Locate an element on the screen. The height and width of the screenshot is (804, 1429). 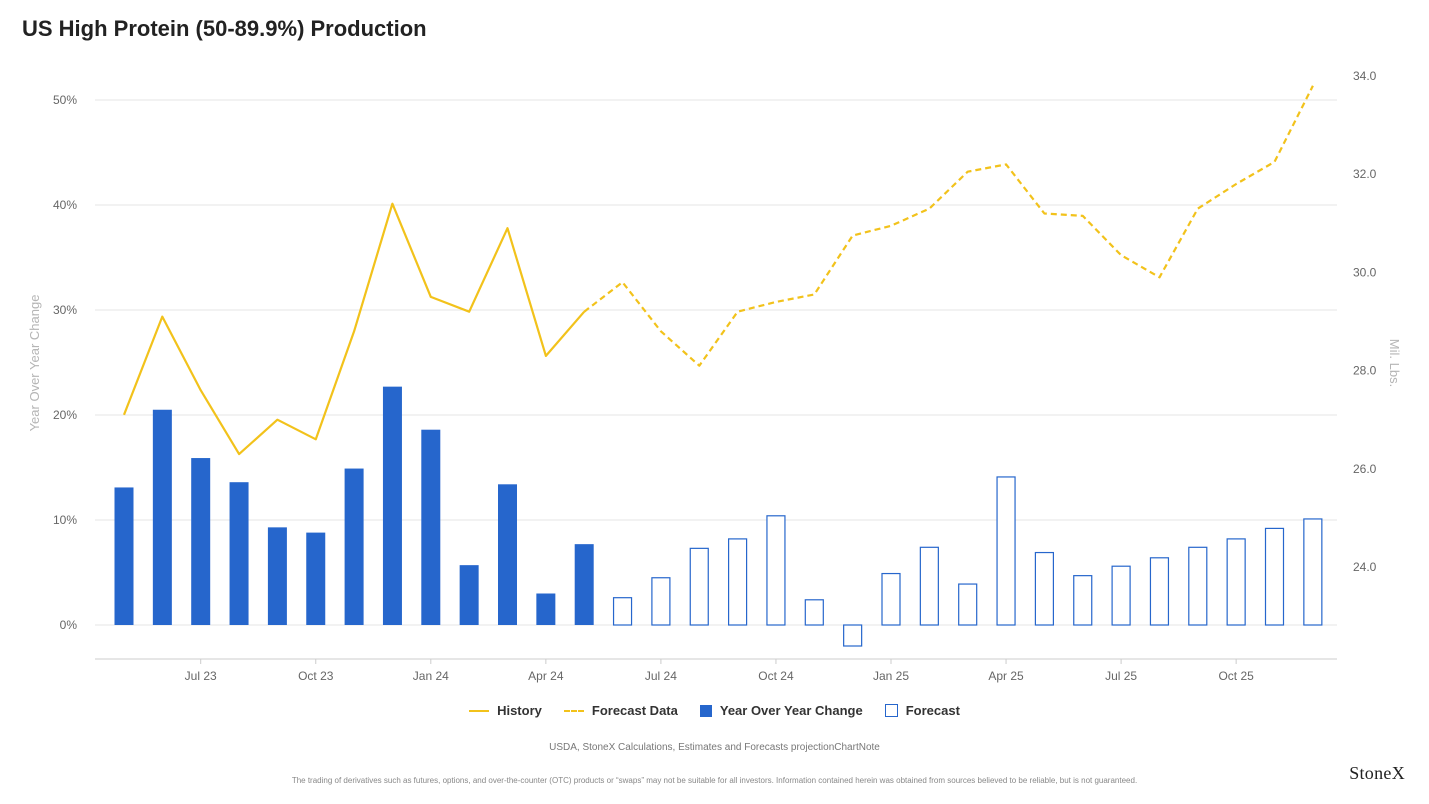
legend-item-forecast: Forecast is located at coordinates (922, 710).